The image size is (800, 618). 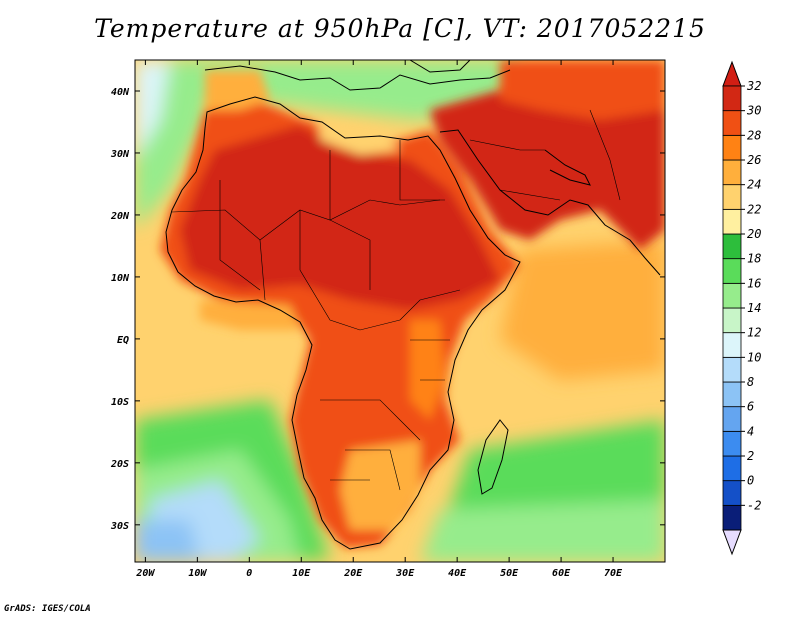 What do you see at coordinates (750, 407) in the screenshot?
I see `colorbar-label: 6` at bounding box center [750, 407].